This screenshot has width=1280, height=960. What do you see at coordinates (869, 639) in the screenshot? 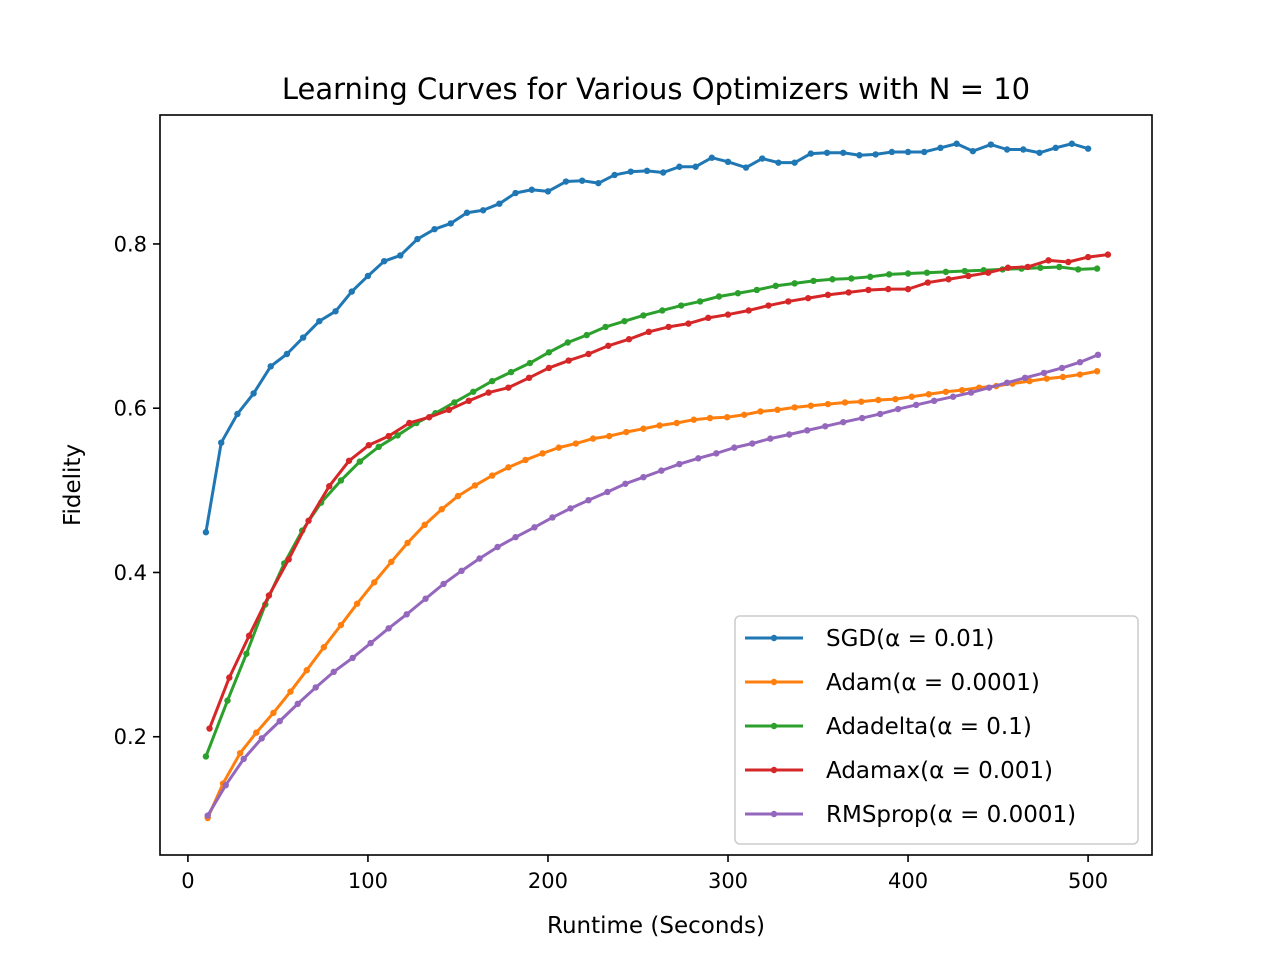
I see `legend-item: SGD(α = 0.01)` at bounding box center [869, 639].